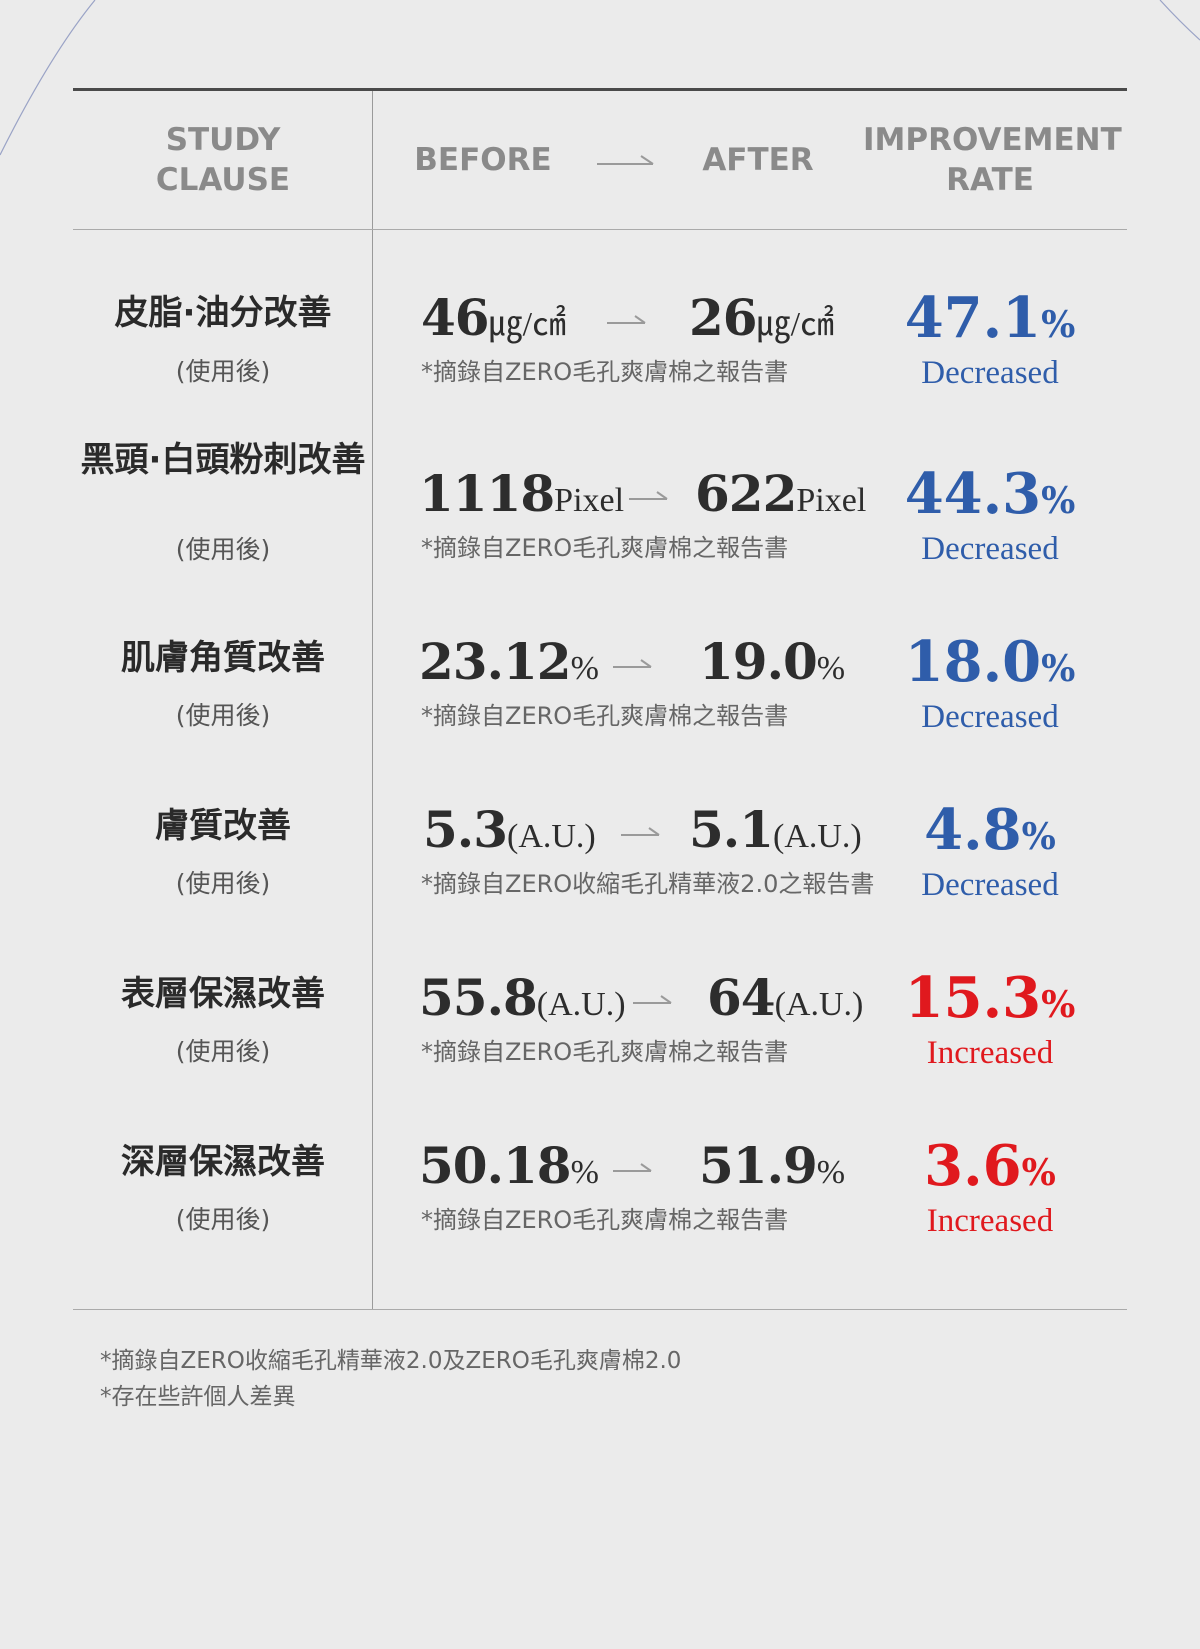 The height and width of the screenshot is (1649, 1200). Describe the element at coordinates (990, 318) in the screenshot. I see `improvement-rate: 47.1%` at that location.